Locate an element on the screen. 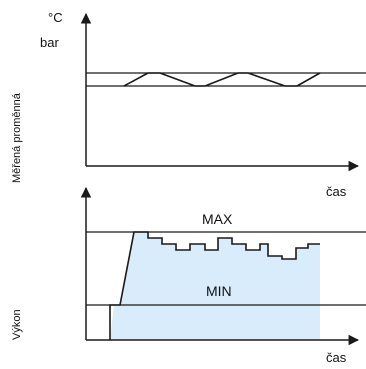  top-unit-bar: bar is located at coordinates (49, 42).